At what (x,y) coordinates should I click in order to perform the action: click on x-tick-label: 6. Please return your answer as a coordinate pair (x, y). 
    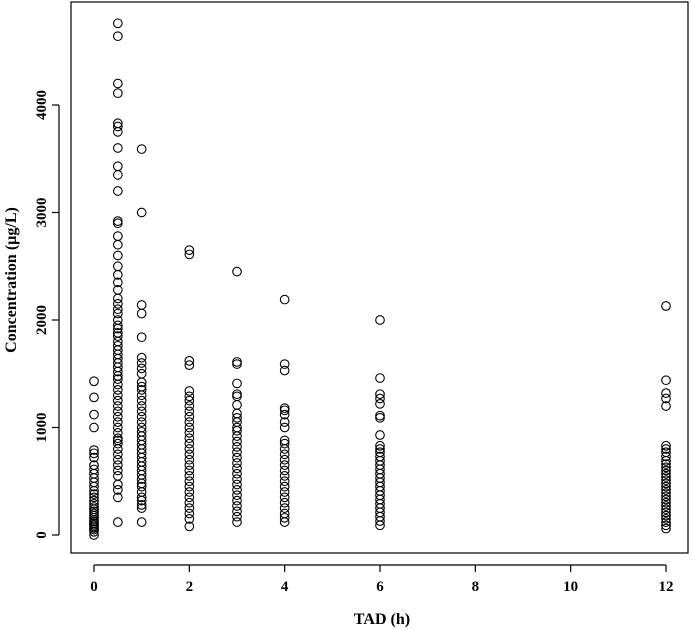
    Looking at the image, I should click on (380, 587).